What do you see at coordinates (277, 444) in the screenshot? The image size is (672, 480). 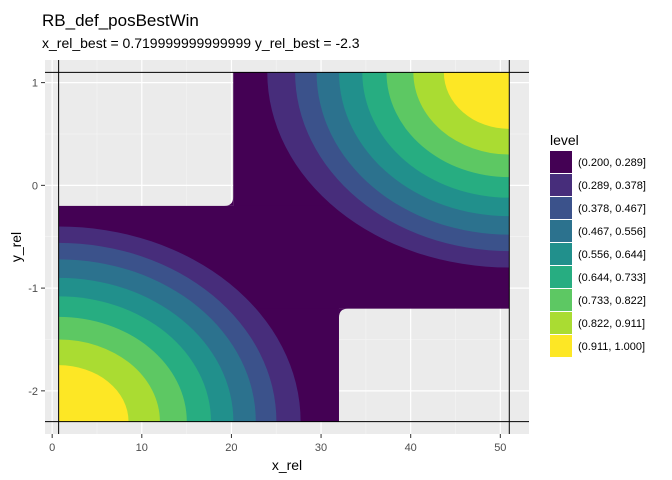 I see `x-axis: 0 10 20 30 40 50` at bounding box center [277, 444].